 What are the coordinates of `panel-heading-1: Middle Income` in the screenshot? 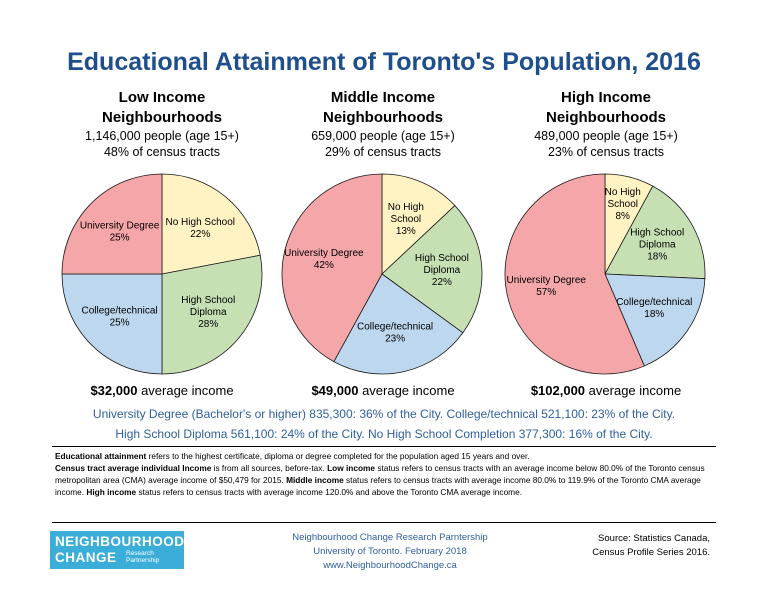 It's located at (383, 97).